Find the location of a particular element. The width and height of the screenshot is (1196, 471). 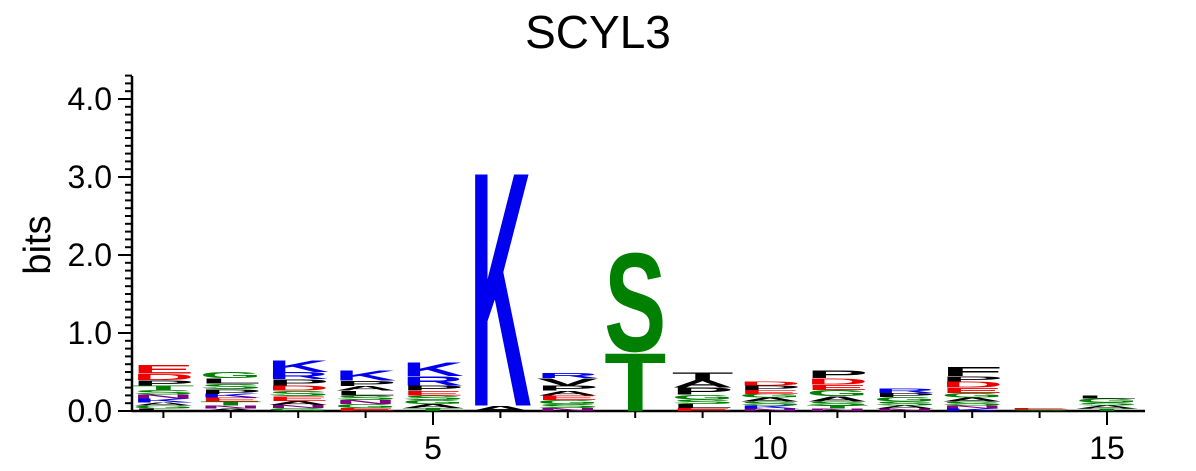

logo-letter-v: V is located at coordinates (568, 381).